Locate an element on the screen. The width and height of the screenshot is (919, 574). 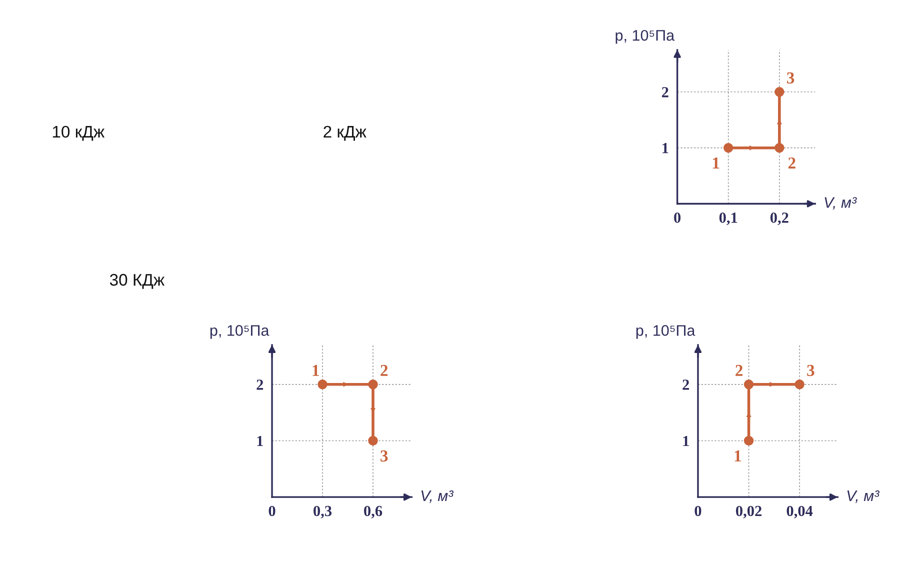
x-tick-label: 0,02 is located at coordinates (749, 512).